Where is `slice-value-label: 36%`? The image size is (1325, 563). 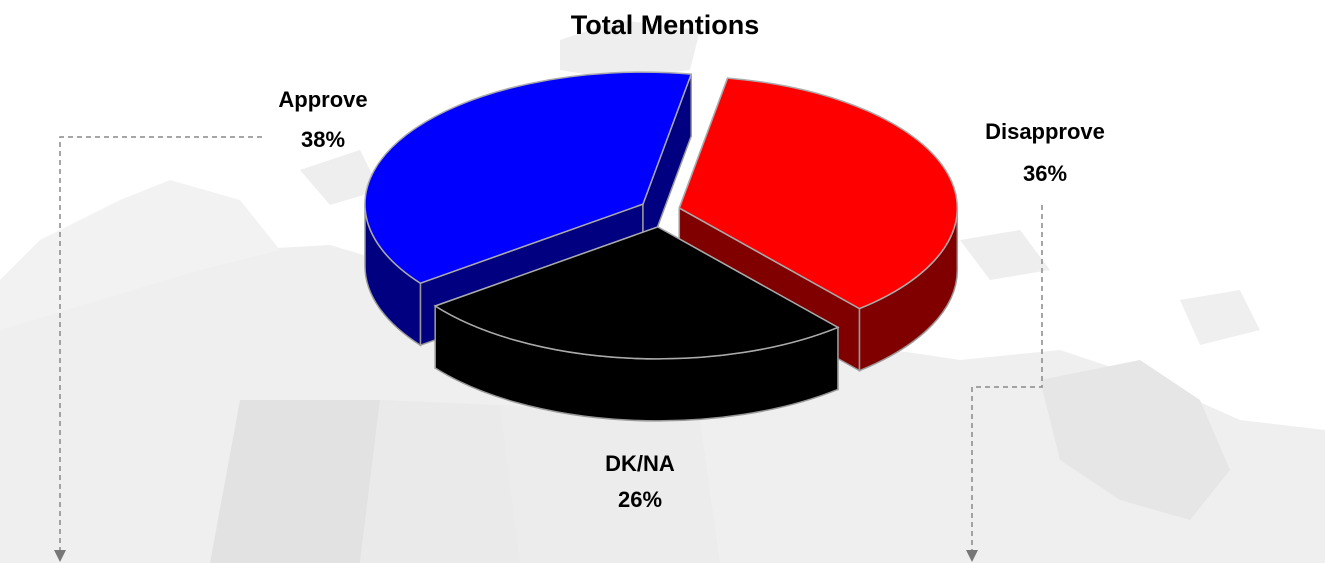 slice-value-label: 36% is located at coordinates (1045, 173).